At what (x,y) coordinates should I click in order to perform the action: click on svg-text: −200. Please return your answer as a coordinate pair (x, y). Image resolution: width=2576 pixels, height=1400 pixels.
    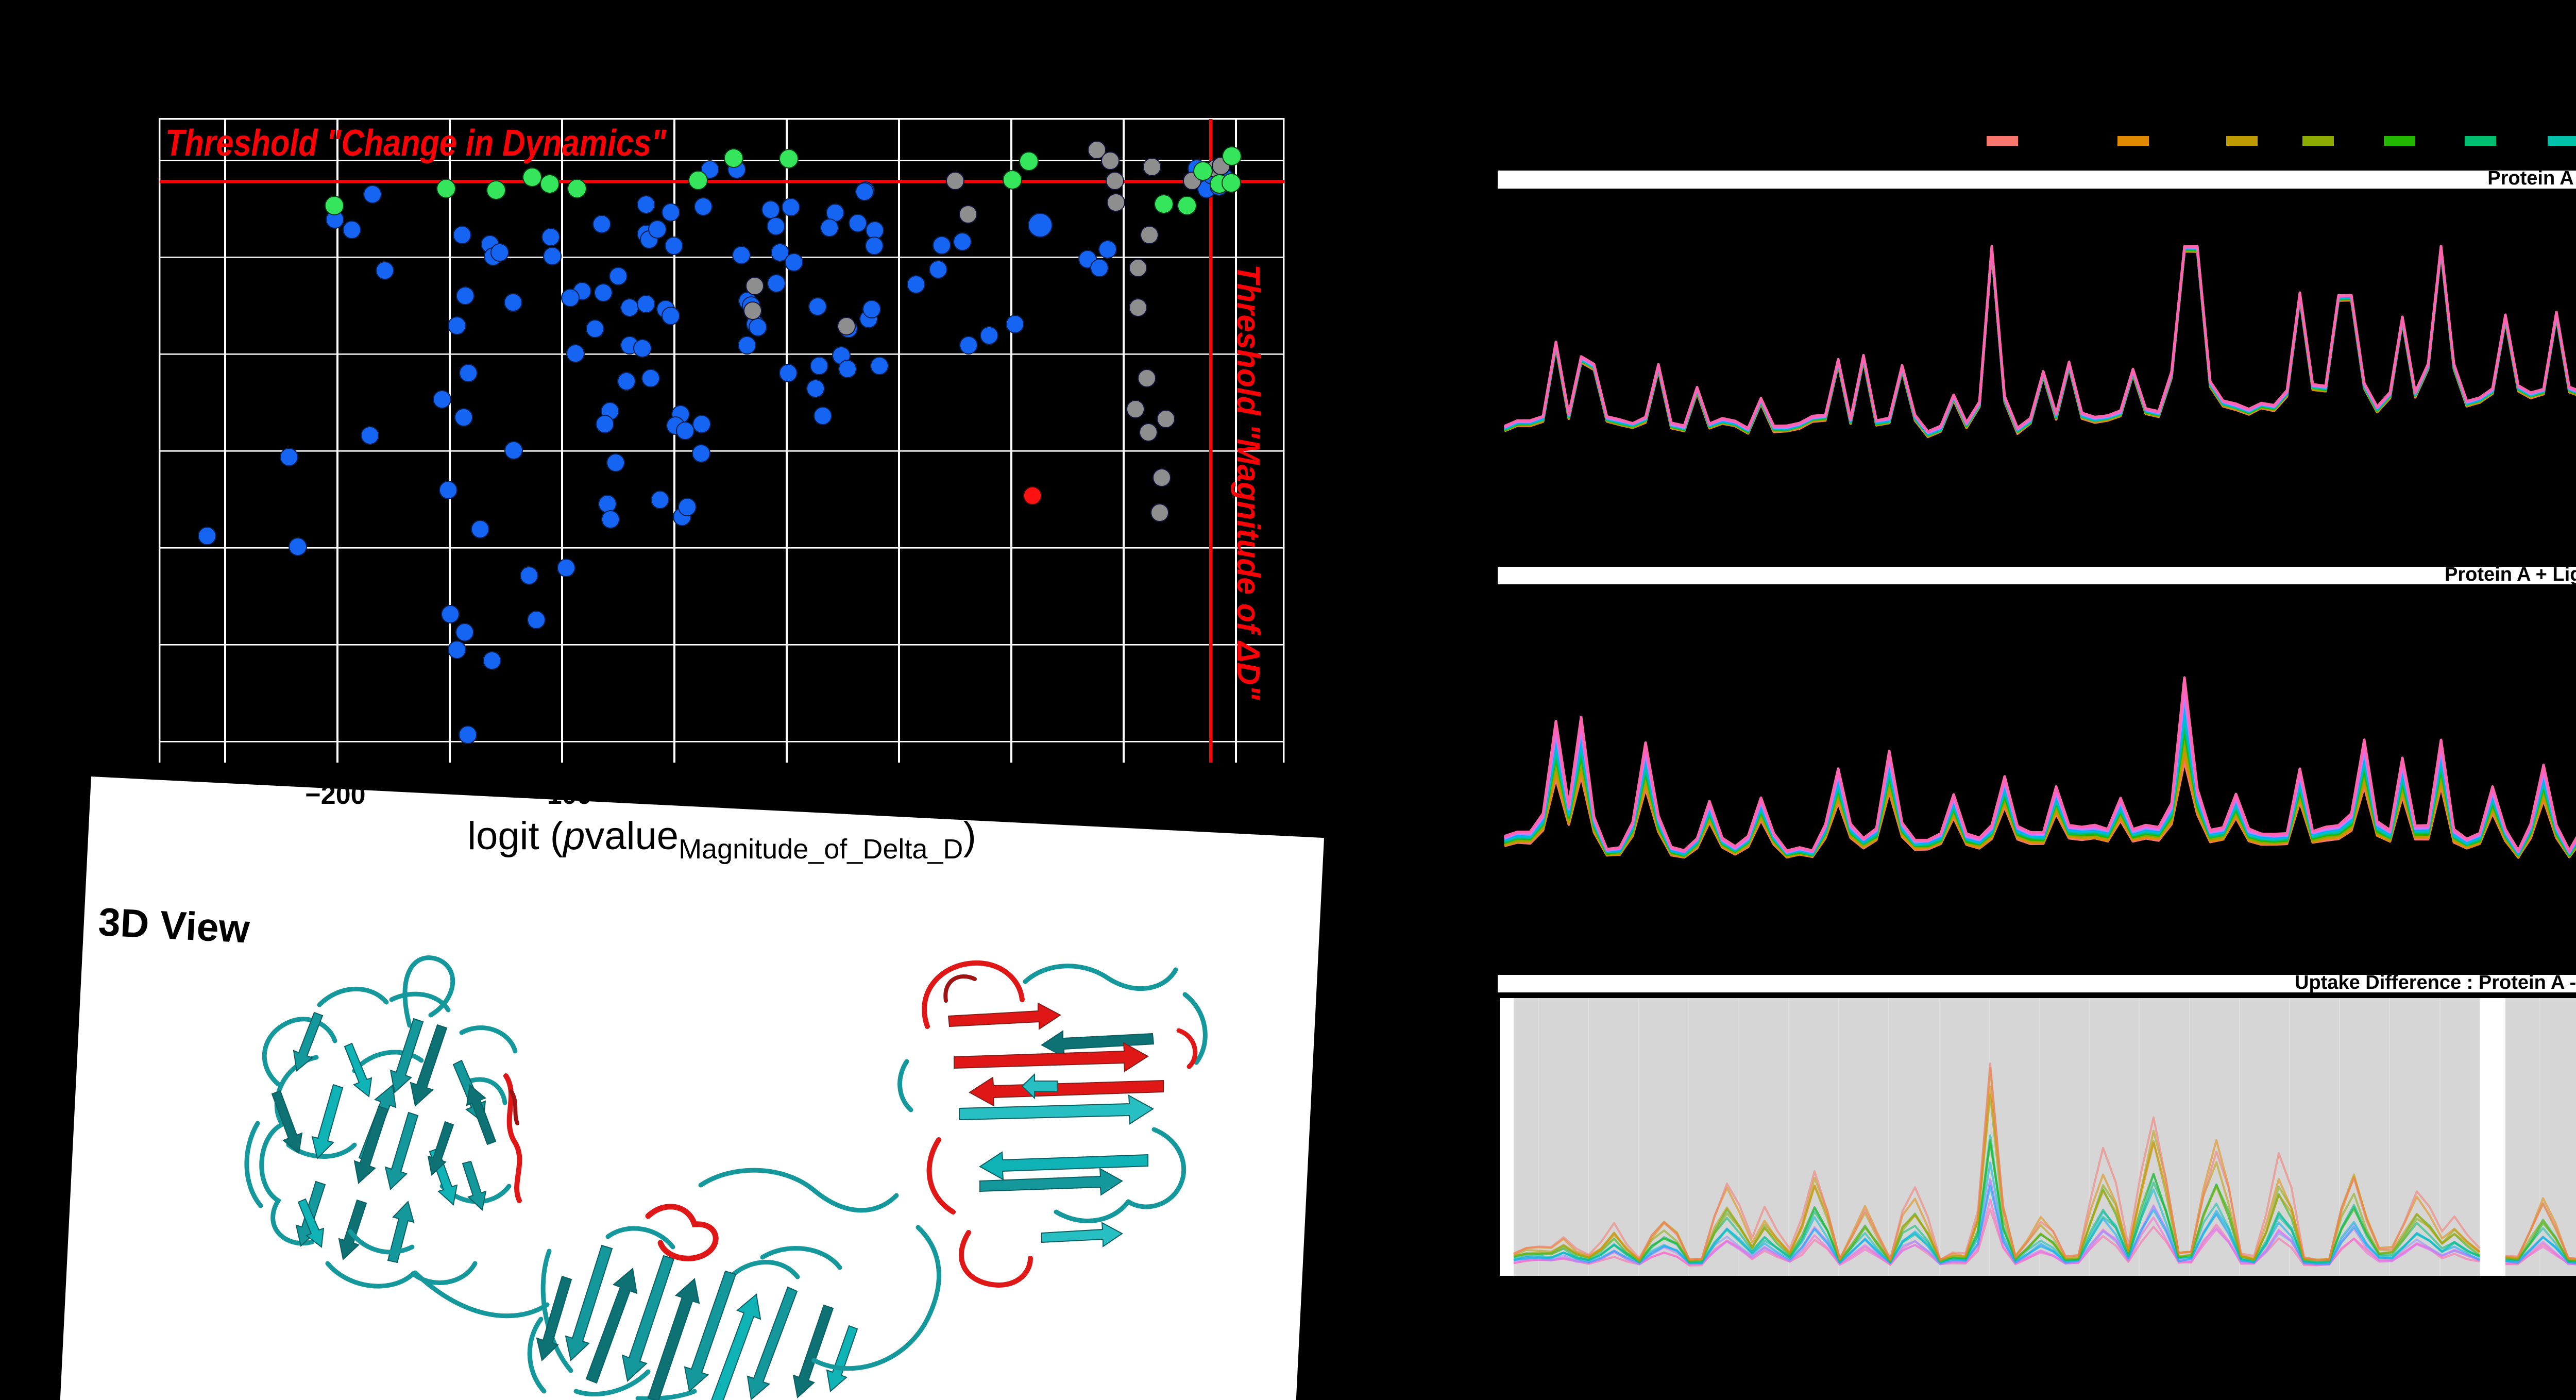
    Looking at the image, I should click on (335, 795).